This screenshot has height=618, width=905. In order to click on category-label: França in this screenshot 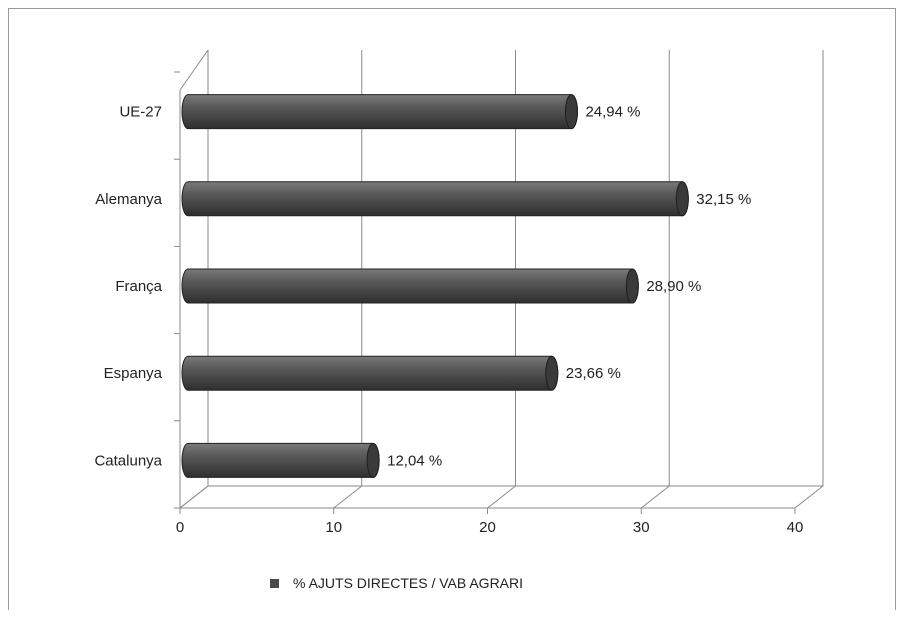, I will do `click(138, 286)`.